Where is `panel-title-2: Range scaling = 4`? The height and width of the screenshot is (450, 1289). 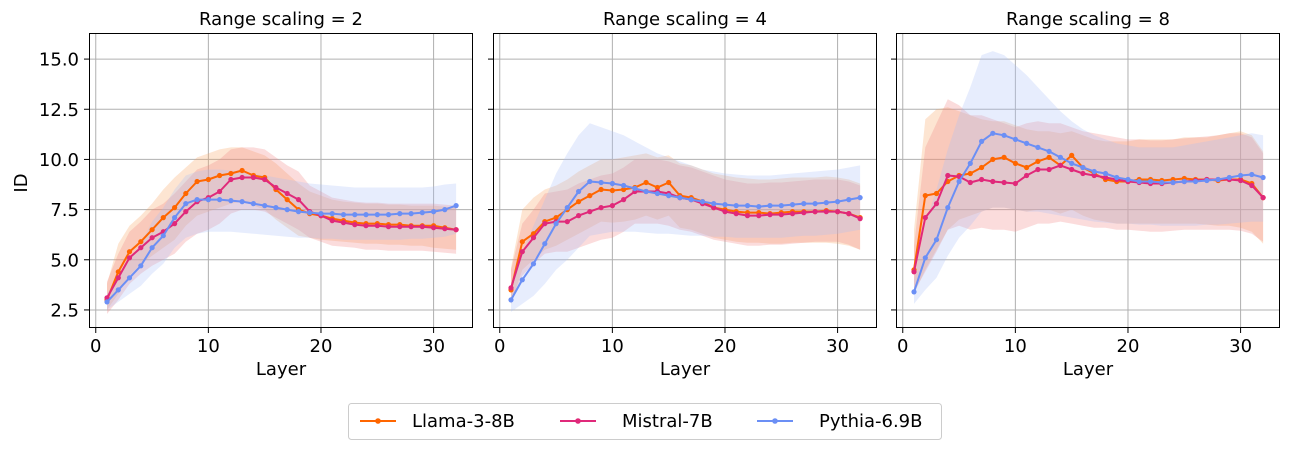 panel-title-2: Range scaling = 4 is located at coordinates (685, 19).